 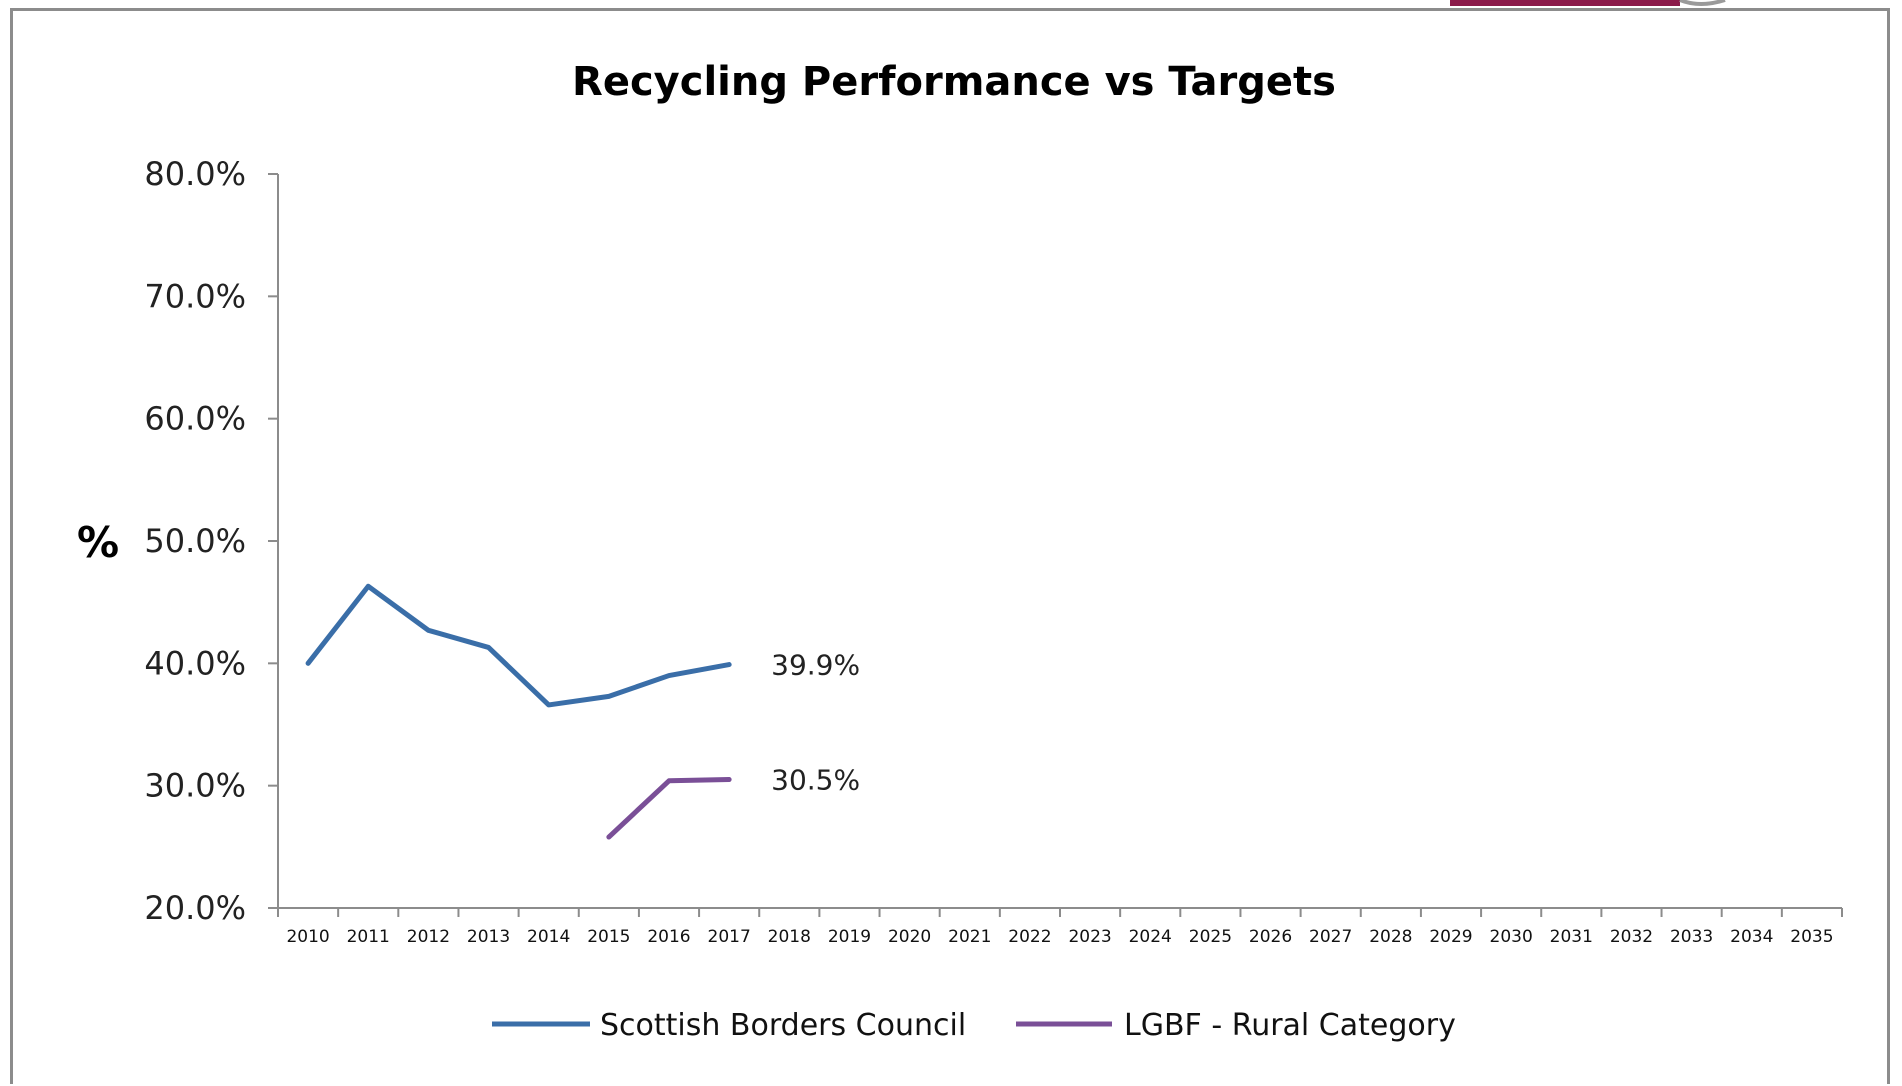 What do you see at coordinates (909, 937) in the screenshot?
I see `x-tick-label: 2020` at bounding box center [909, 937].